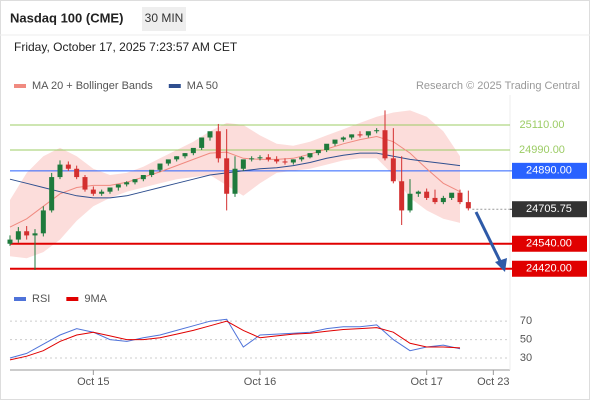  What do you see at coordinates (426, 382) in the screenshot?
I see `x-tick-label: Oct 17` at bounding box center [426, 382].